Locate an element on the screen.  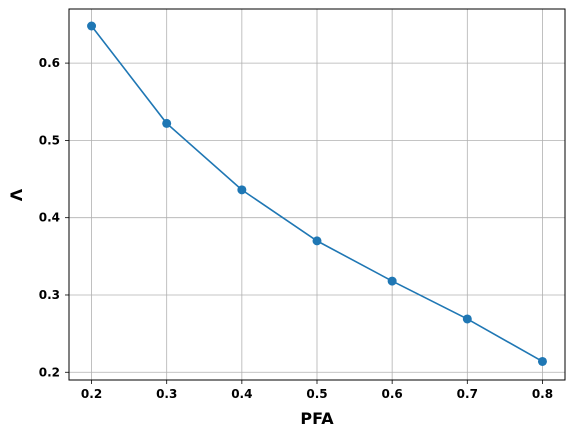
y-axis-ticks: 0.2 0.3 0.4 0.5 0.6 is located at coordinates (54, 217).